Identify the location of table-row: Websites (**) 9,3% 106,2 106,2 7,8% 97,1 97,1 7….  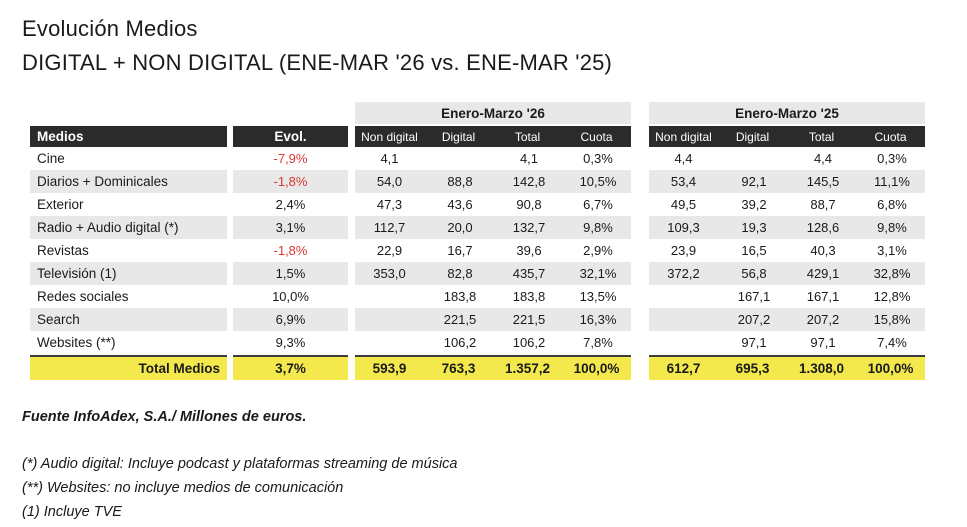
(498, 342).